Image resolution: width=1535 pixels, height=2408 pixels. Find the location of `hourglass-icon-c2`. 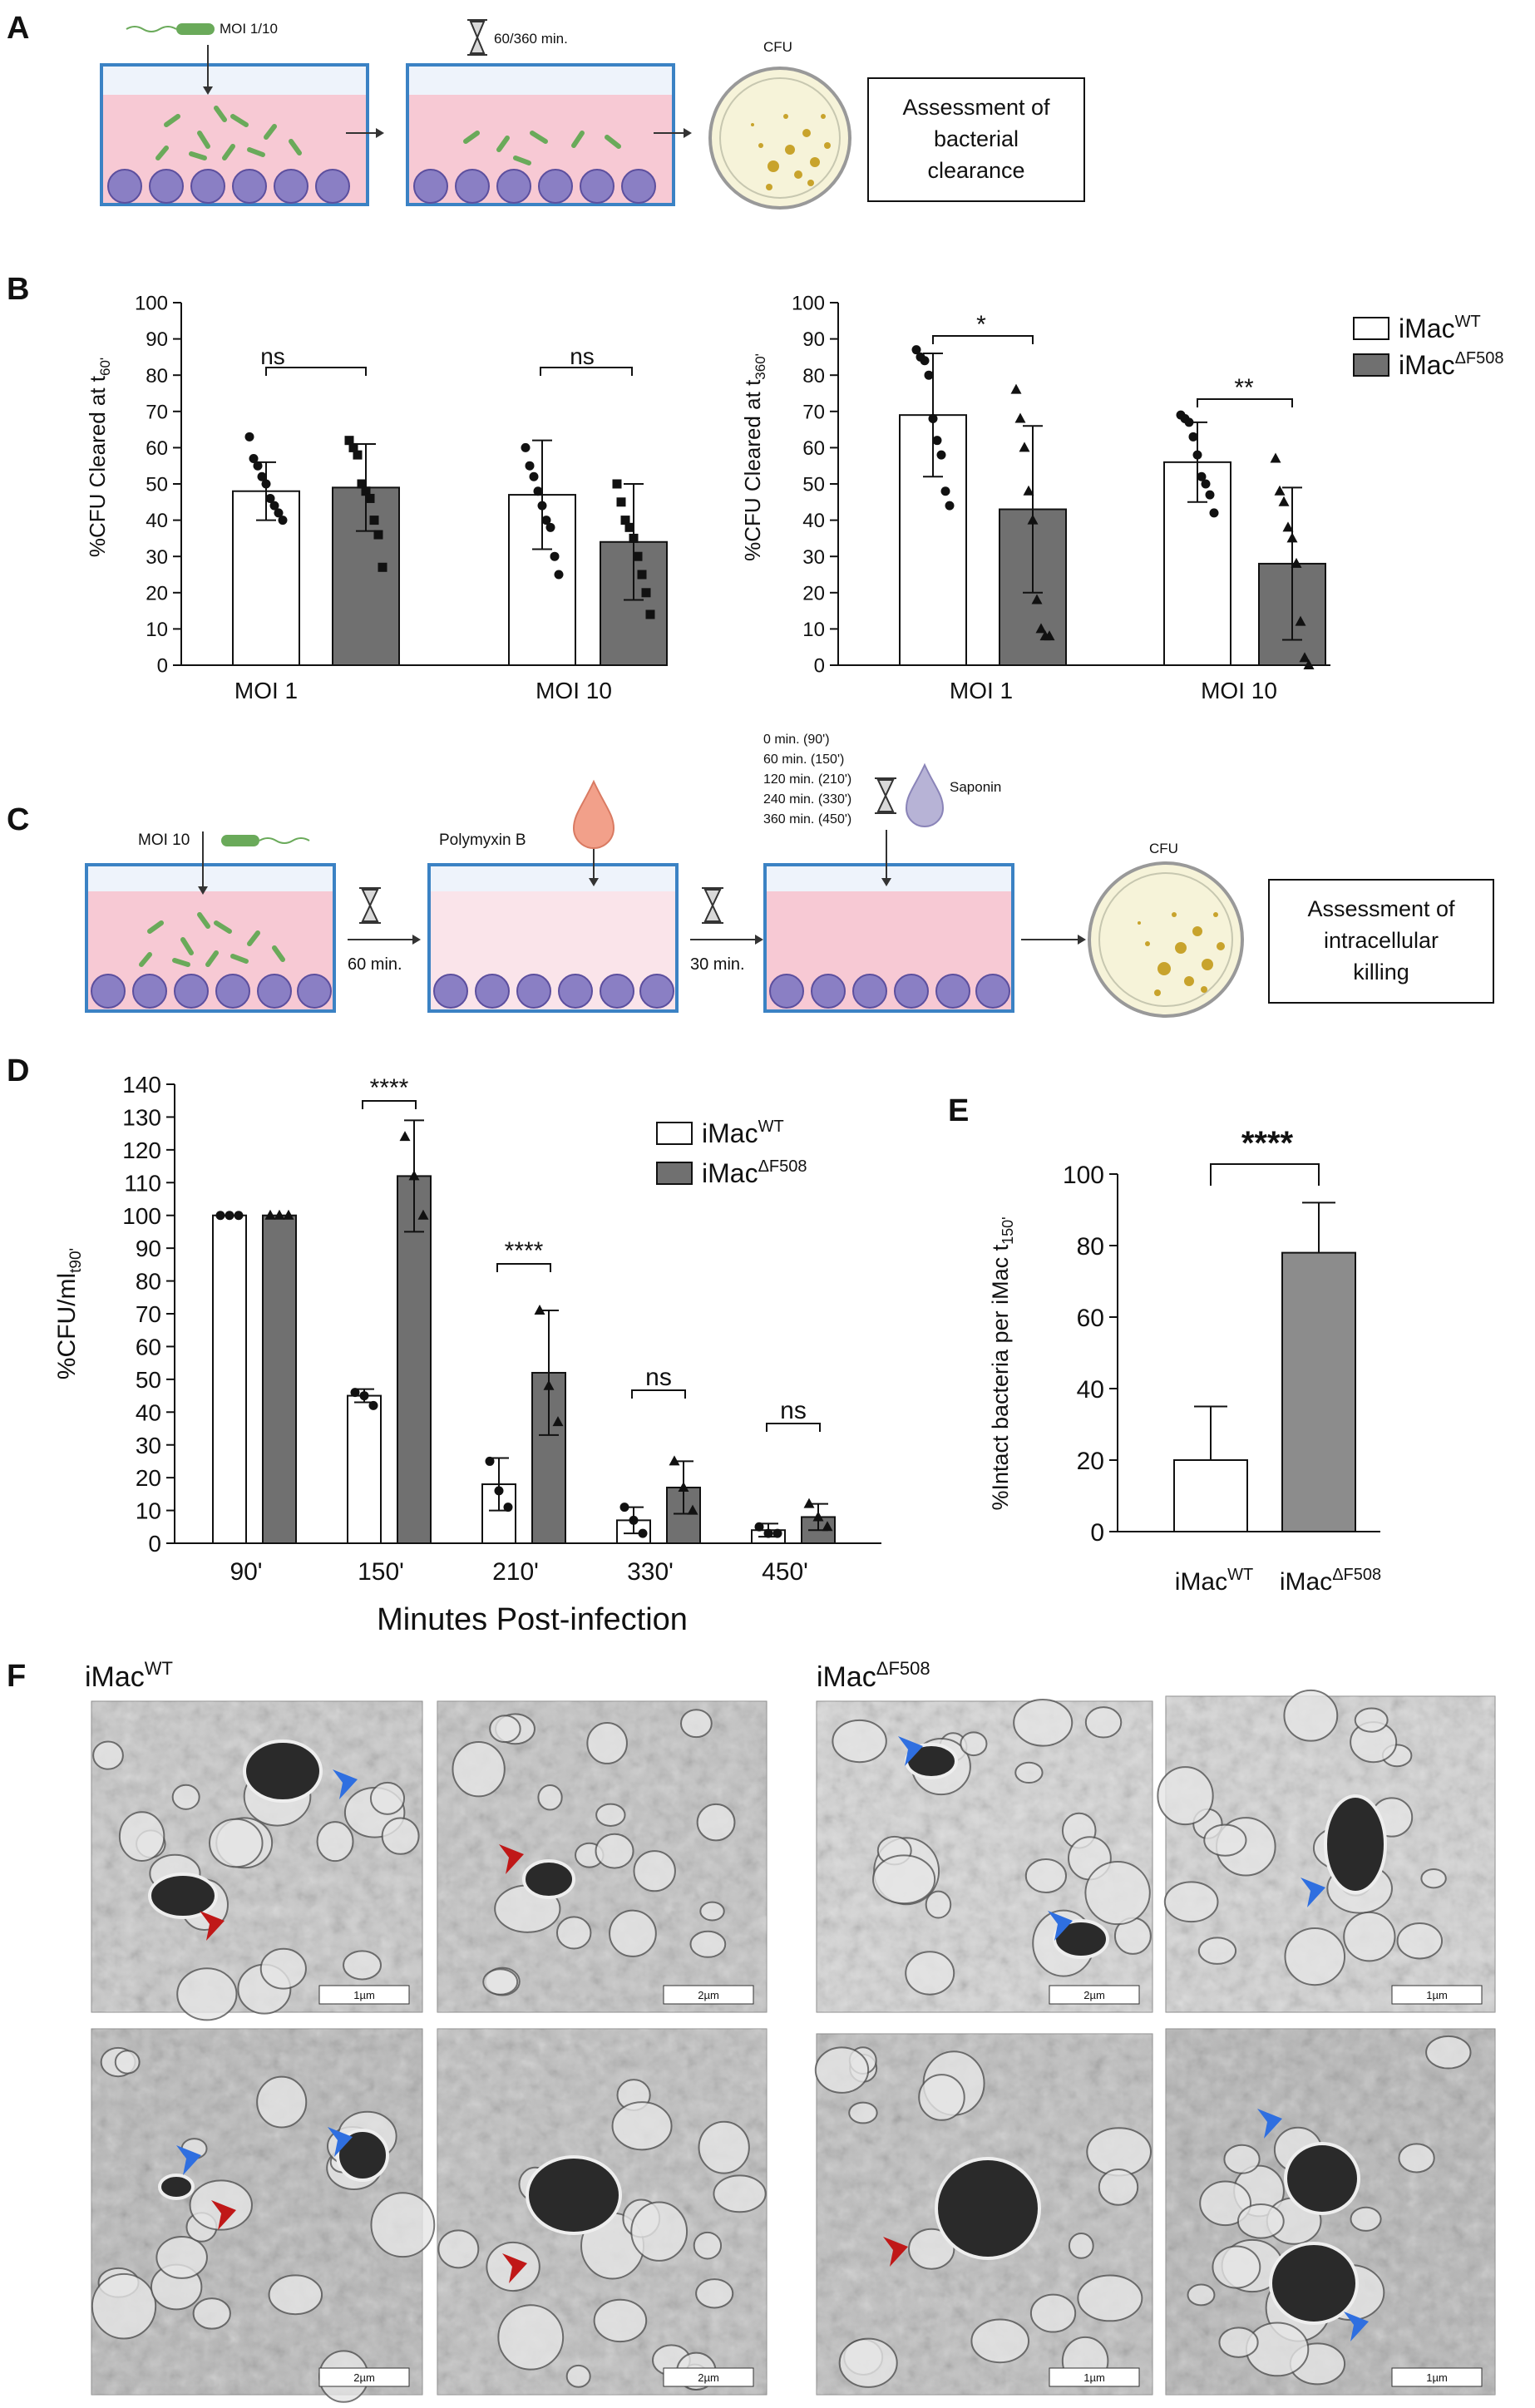

hourglass-icon-c2 is located at coordinates (712, 905).